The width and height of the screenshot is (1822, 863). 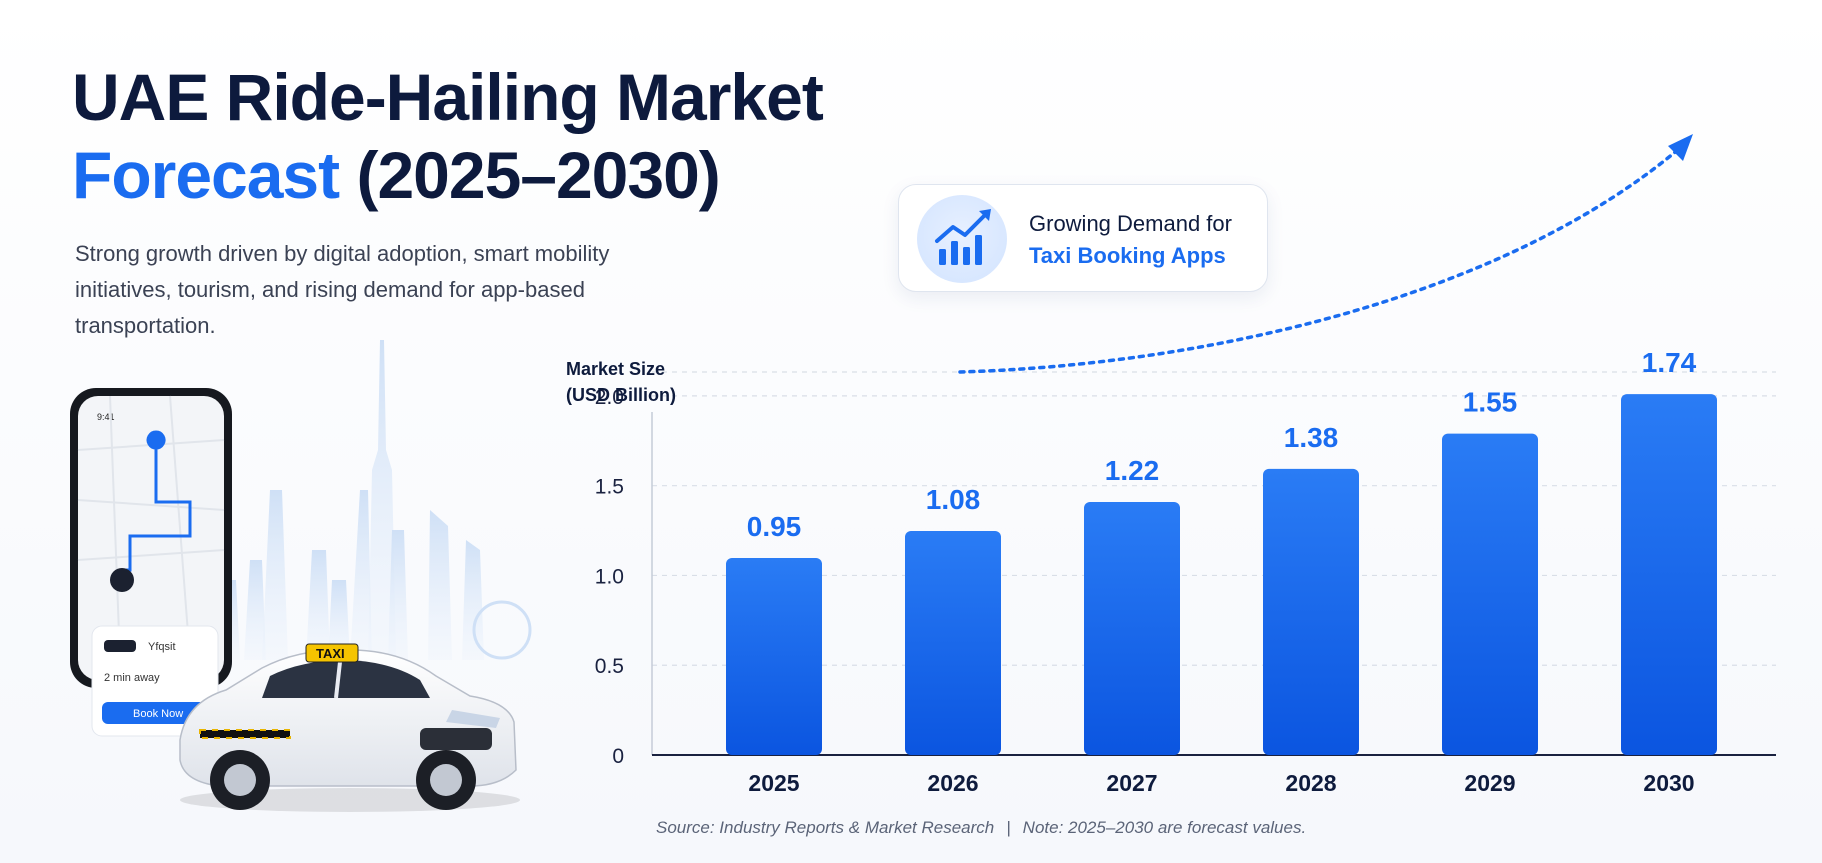 I want to click on y-tick-label: 0, so click(x=618, y=756).